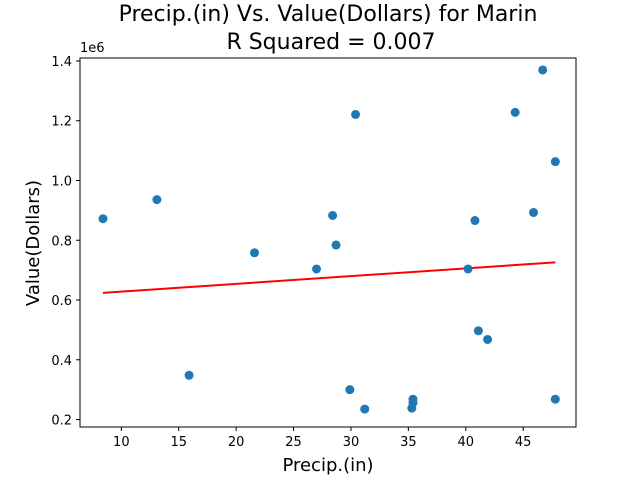  What do you see at coordinates (293, 442) in the screenshot?
I see `x-tick-label: 25` at bounding box center [293, 442].